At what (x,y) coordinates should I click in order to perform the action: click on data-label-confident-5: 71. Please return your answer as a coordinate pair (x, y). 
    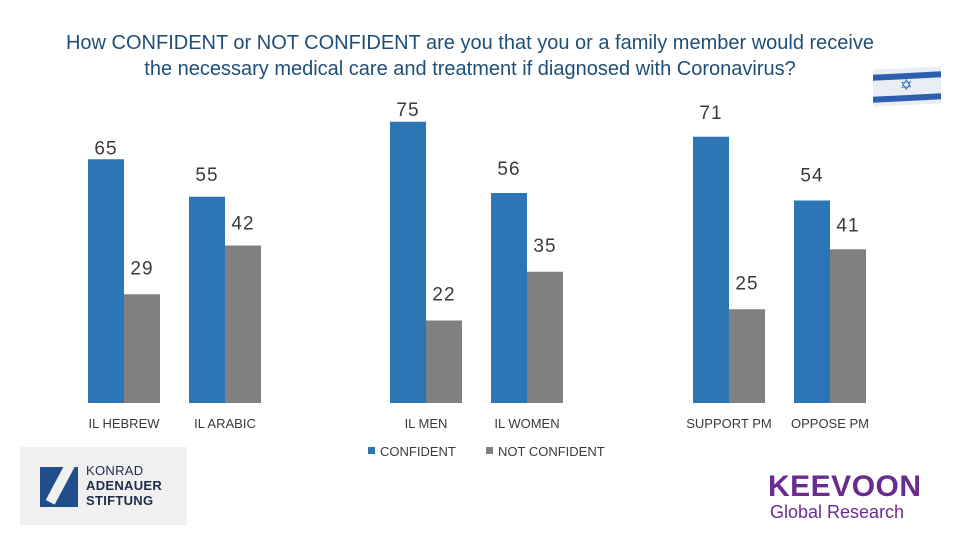
    Looking at the image, I should click on (710, 113).